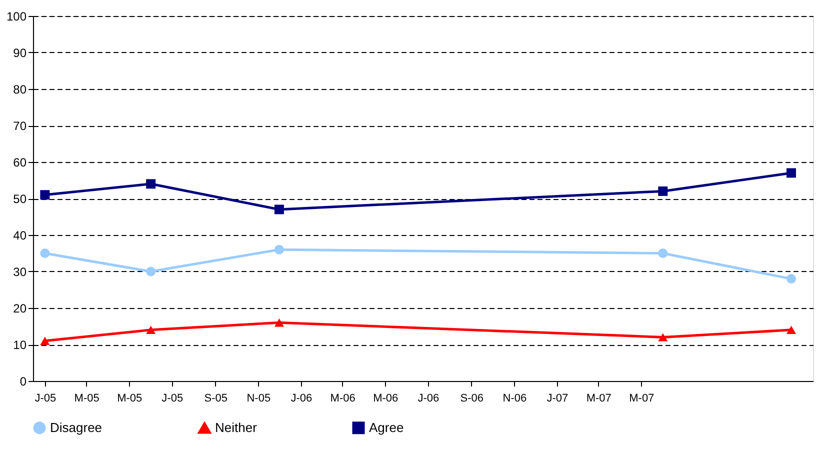 Image resolution: width=831 pixels, height=462 pixels. Describe the element at coordinates (20, 345) in the screenshot. I see `y-tick-label: 10` at that location.